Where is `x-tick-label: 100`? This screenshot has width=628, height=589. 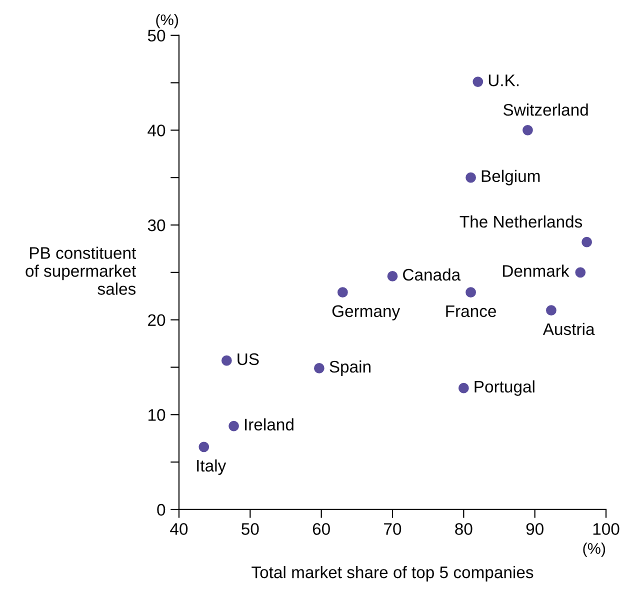 x-tick-label: 100 is located at coordinates (606, 529).